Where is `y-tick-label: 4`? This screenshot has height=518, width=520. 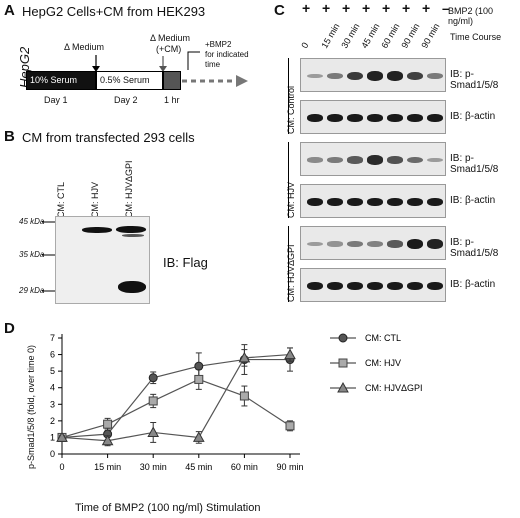
y-tick-label: 4 is located at coordinates (52, 388).